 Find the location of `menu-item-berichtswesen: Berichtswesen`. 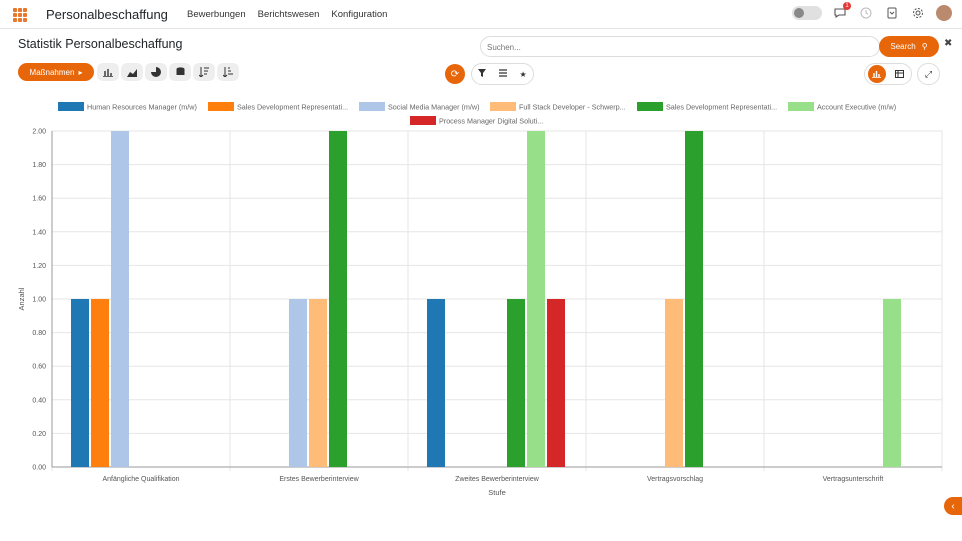

menu-item-berichtswesen: Berichtswesen is located at coordinates (288, 14).